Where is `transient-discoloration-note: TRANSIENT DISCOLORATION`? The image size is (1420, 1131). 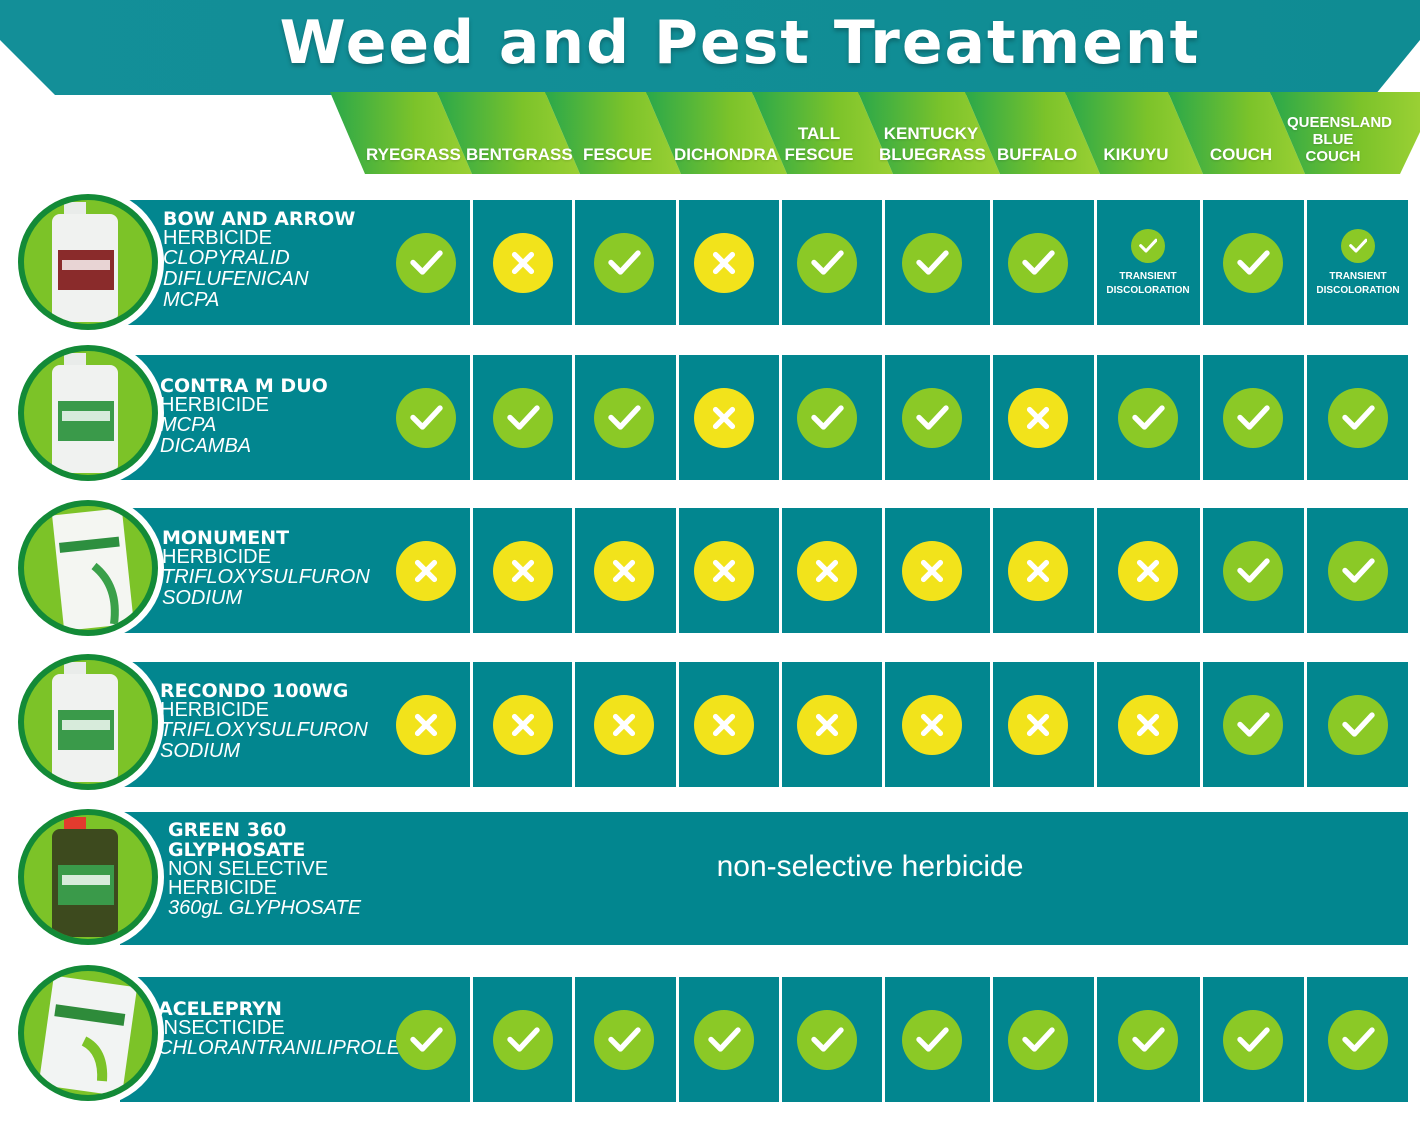
transient-discoloration-note: TRANSIENT DISCOLORATION is located at coordinates (1148, 283).